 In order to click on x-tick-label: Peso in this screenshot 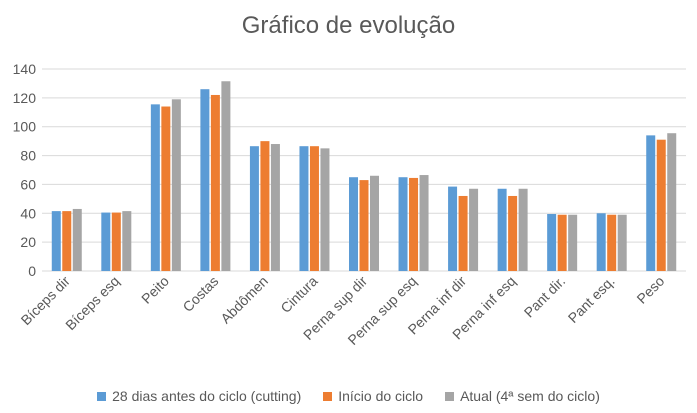, I will do `click(650, 290)`.